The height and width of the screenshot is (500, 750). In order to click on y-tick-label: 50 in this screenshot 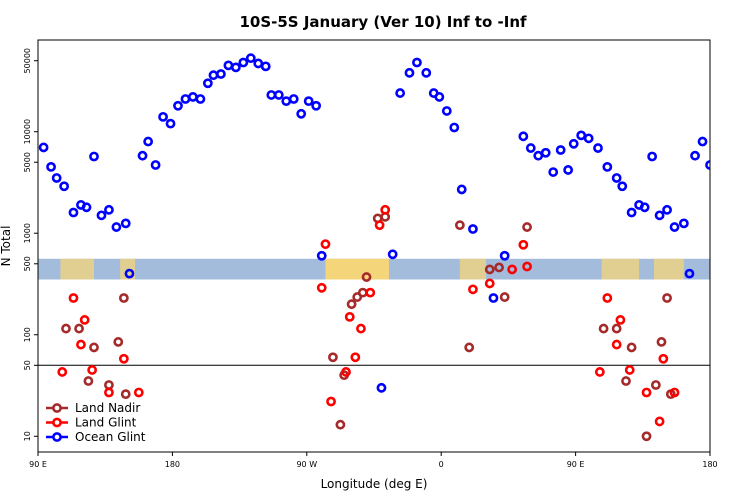, I will do `click(27, 365)`.